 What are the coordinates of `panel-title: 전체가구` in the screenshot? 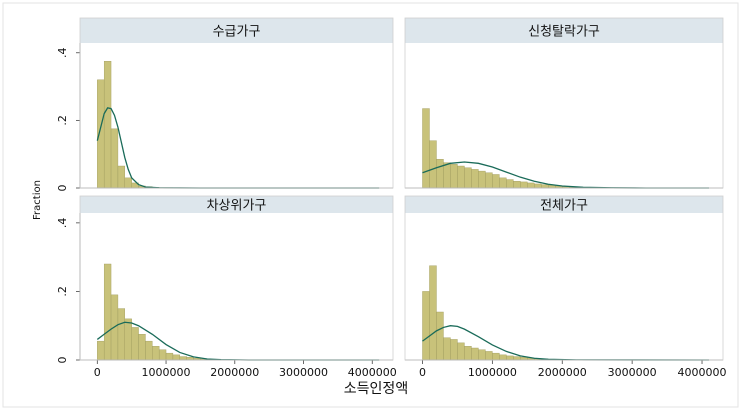 It's located at (564, 206).